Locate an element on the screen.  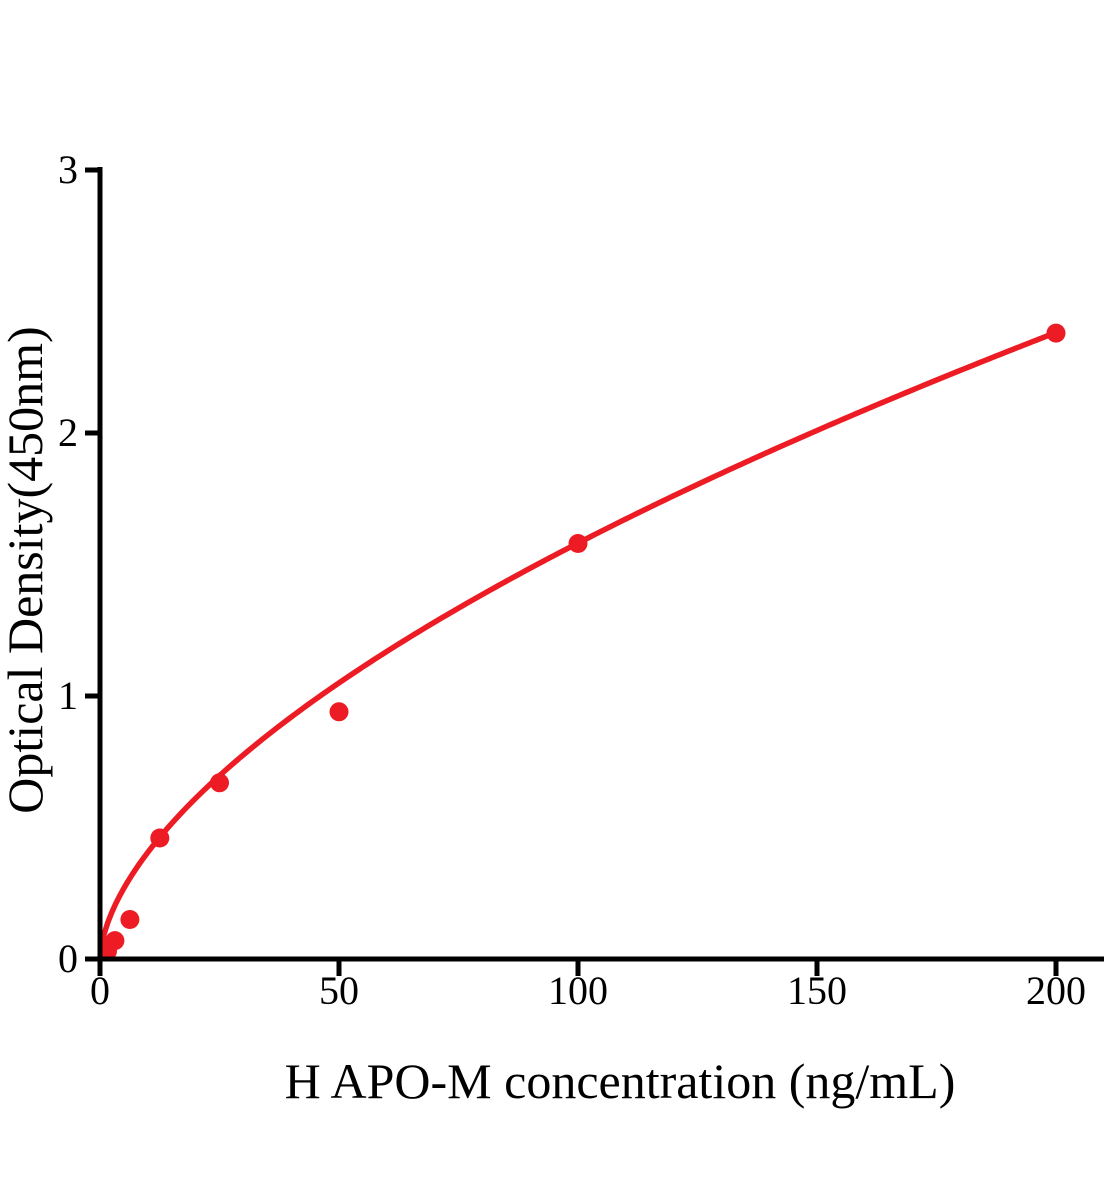
x-tick-label: 0 is located at coordinates (100, 990).